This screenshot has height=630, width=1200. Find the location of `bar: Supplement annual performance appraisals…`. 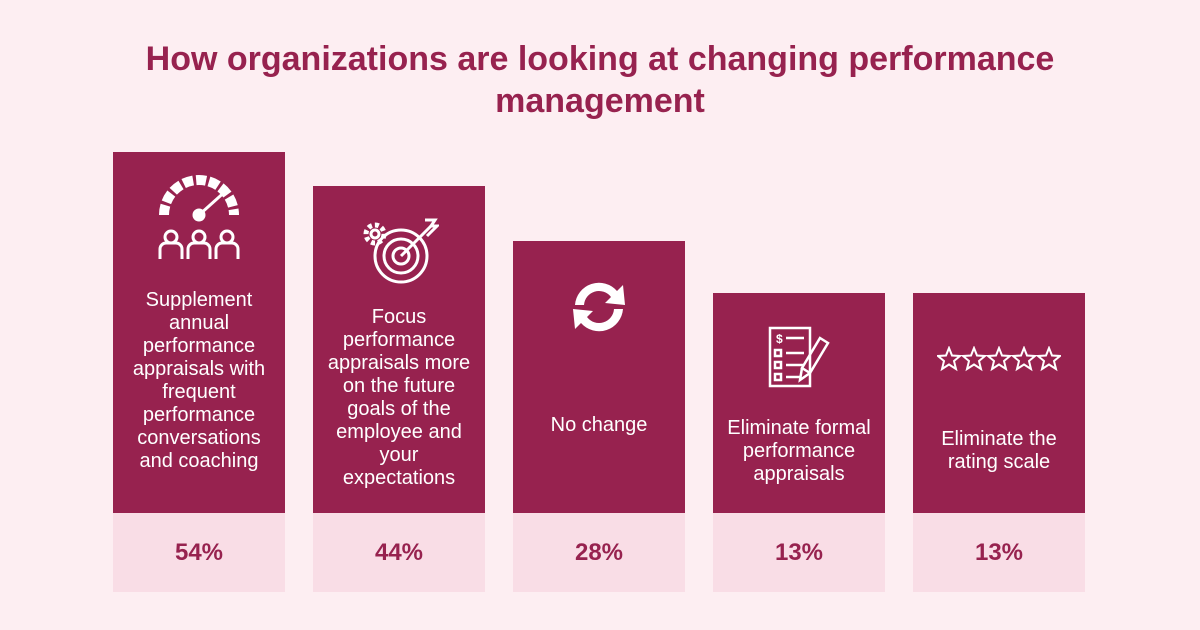

bar: Supplement annual performance appraisals… is located at coordinates (199, 332).